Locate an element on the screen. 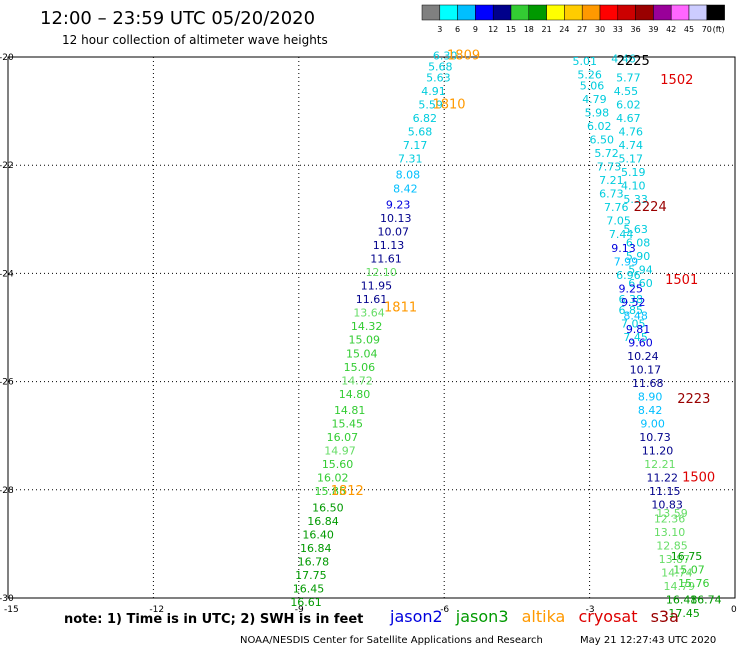  swh-value: 15.85 is located at coordinates (331, 491).